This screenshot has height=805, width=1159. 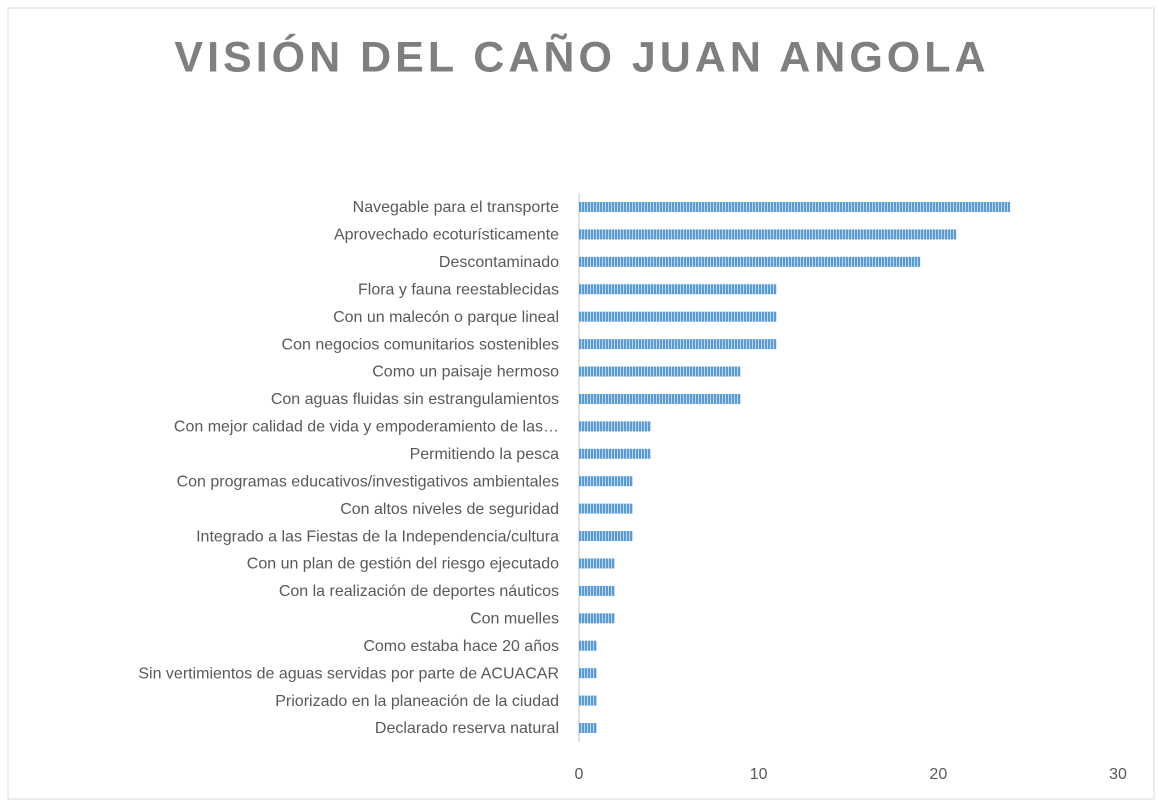 I want to click on x-tick-label: 20, so click(x=938, y=774).